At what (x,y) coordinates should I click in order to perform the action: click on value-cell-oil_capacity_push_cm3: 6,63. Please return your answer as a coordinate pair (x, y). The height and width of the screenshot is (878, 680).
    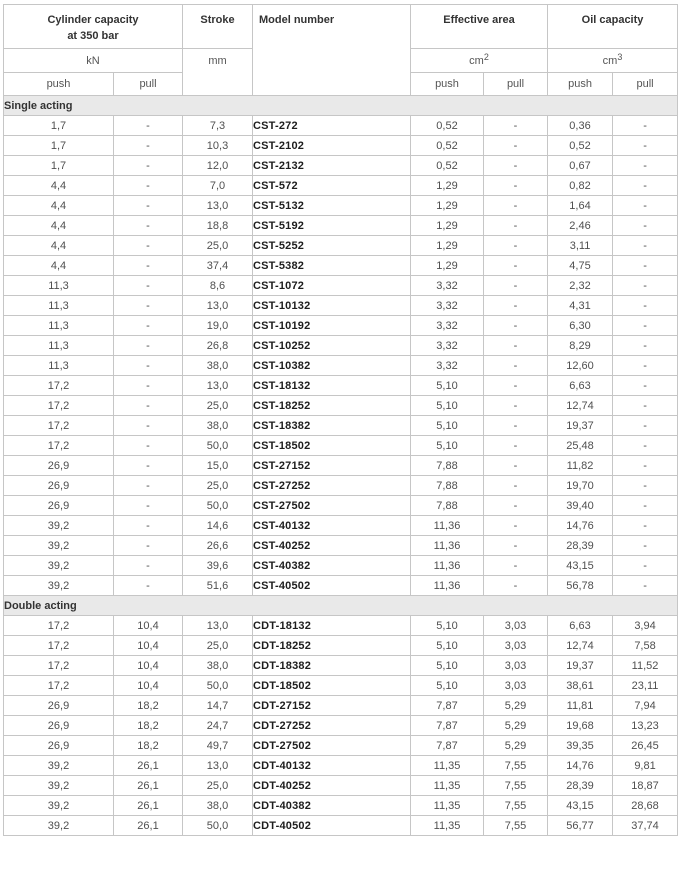
    Looking at the image, I should click on (580, 625).